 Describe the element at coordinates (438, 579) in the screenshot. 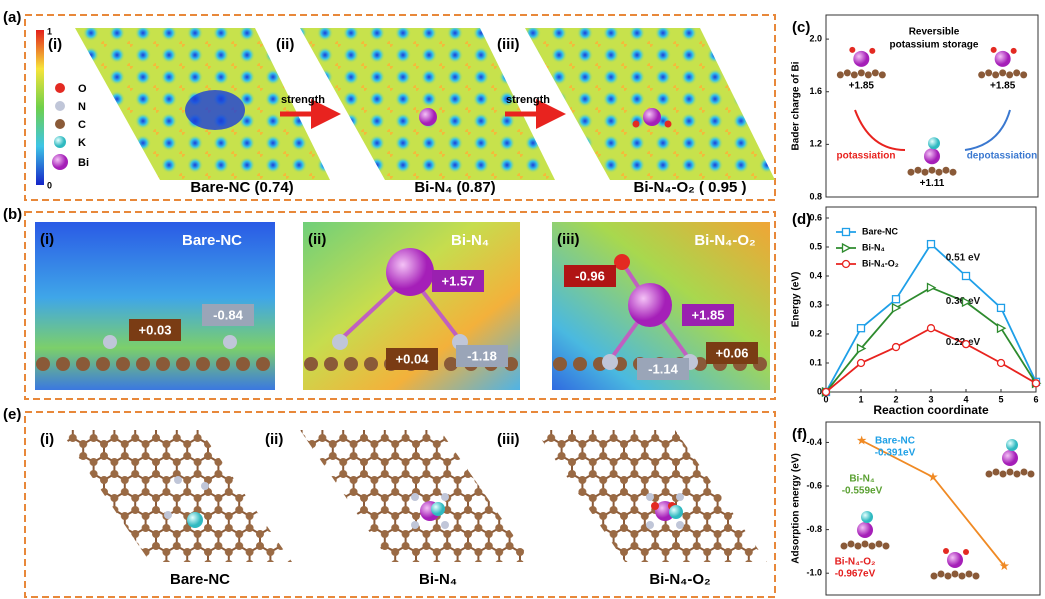

I see `caption: Bi-N₄` at that location.